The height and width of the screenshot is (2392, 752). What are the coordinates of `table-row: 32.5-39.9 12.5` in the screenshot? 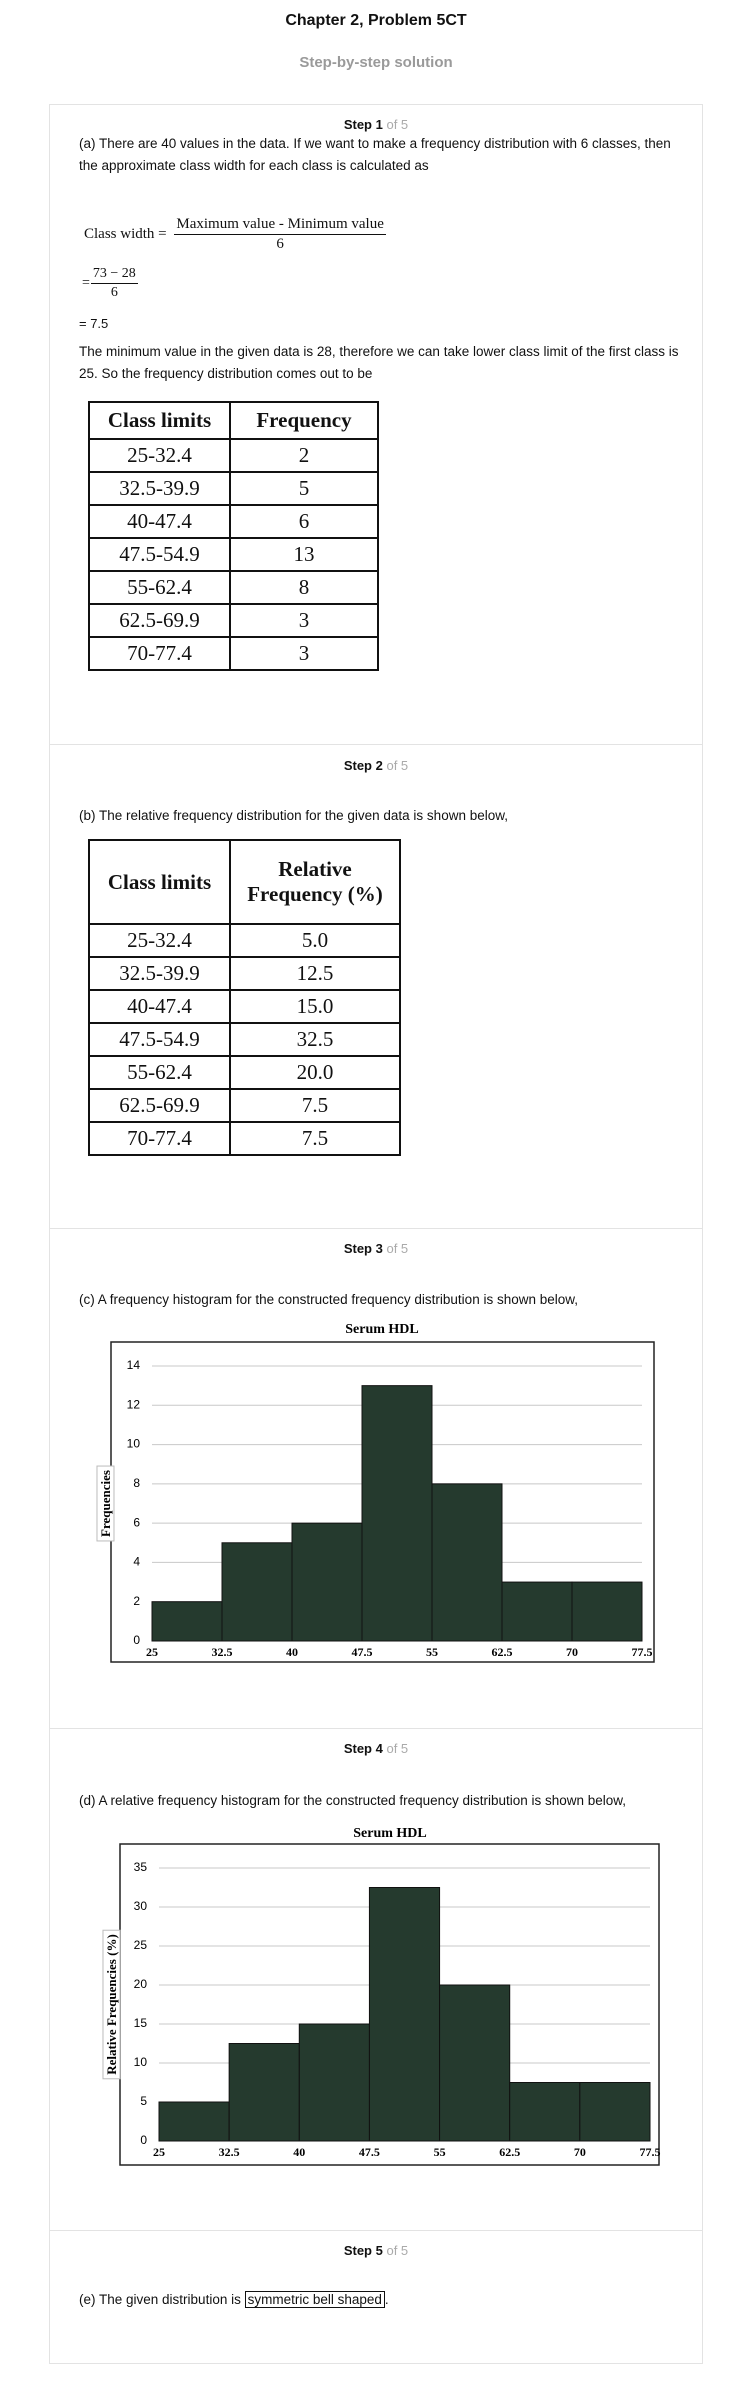 It's located at (244, 973).